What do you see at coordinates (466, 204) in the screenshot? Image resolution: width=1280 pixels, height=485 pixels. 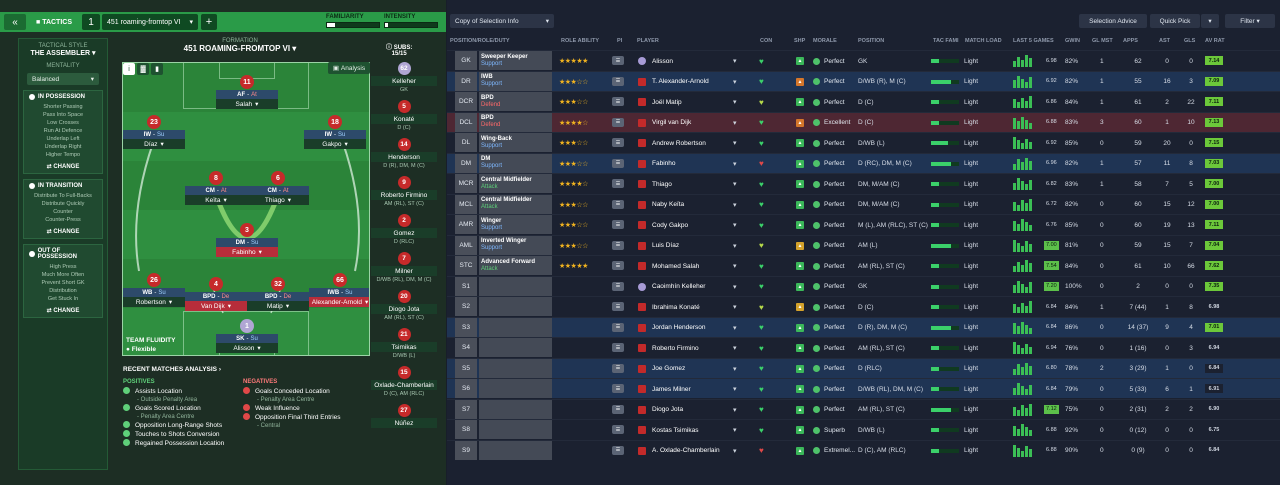 I see `position-slot: MCL` at bounding box center [466, 204].